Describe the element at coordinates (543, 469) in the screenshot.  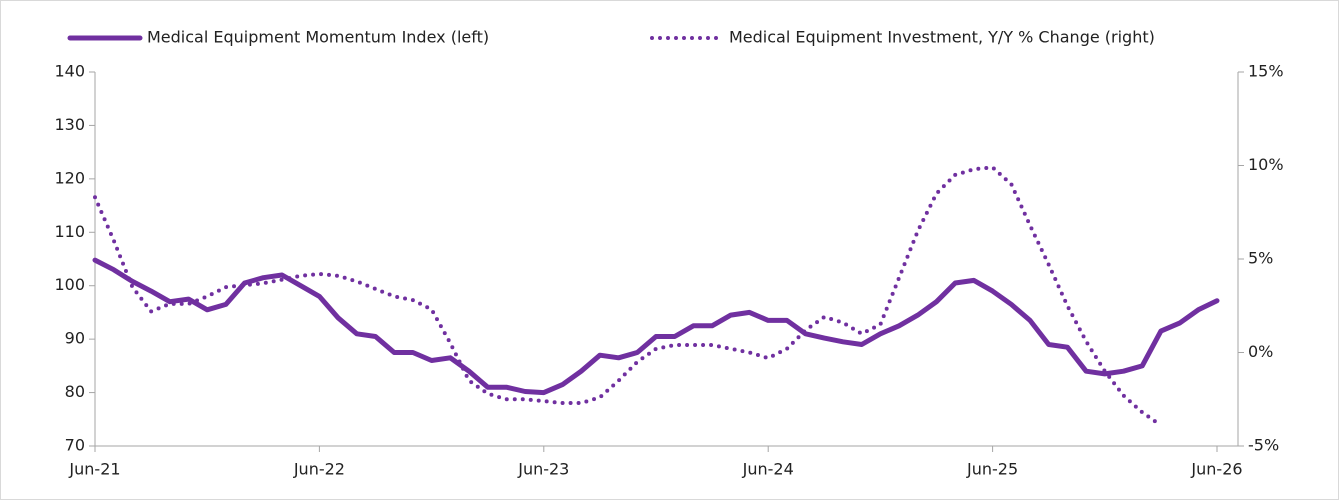
I see `x-tick-label: Jun-23` at that location.